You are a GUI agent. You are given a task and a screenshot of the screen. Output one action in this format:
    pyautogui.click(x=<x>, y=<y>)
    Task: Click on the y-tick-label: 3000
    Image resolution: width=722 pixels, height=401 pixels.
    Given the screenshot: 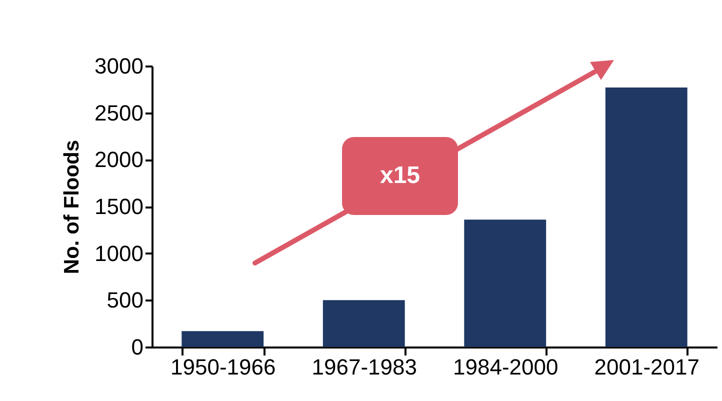 What is the action you would take?
    pyautogui.click(x=119, y=66)
    